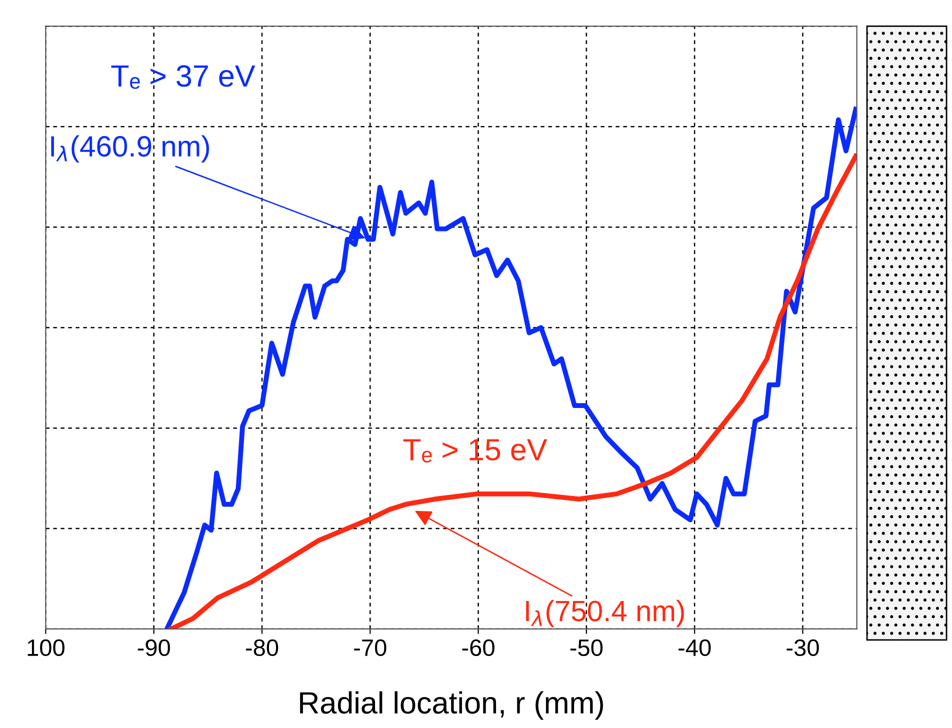 The width and height of the screenshot is (952, 728). Describe the element at coordinates (694, 647) in the screenshot. I see `x-tick-label: -40` at that location.